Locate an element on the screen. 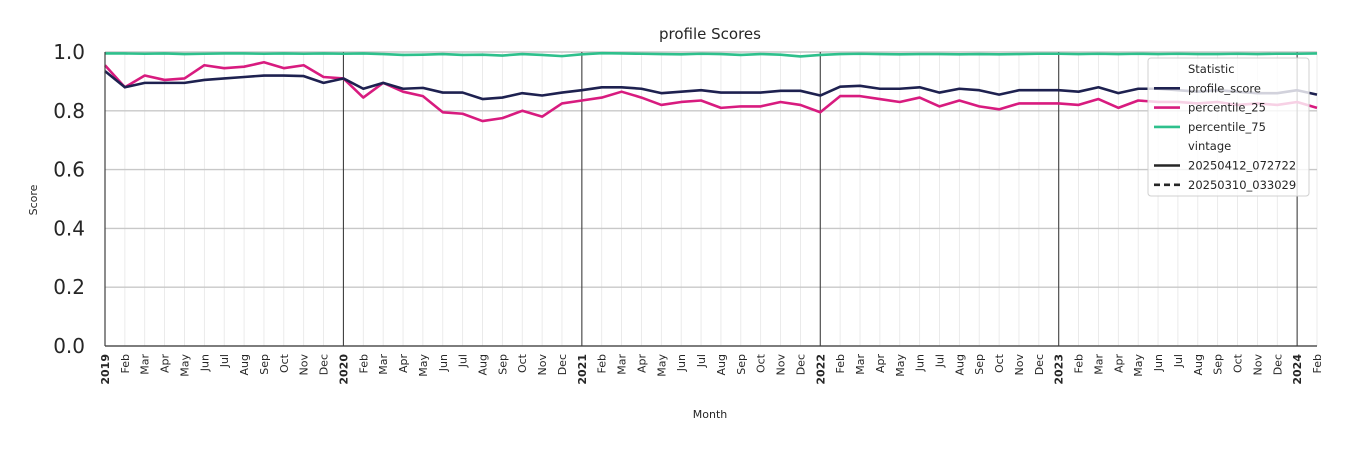 The height and width of the screenshot is (450, 1350). legend-header-vintage: vintage is located at coordinates (1209, 146).